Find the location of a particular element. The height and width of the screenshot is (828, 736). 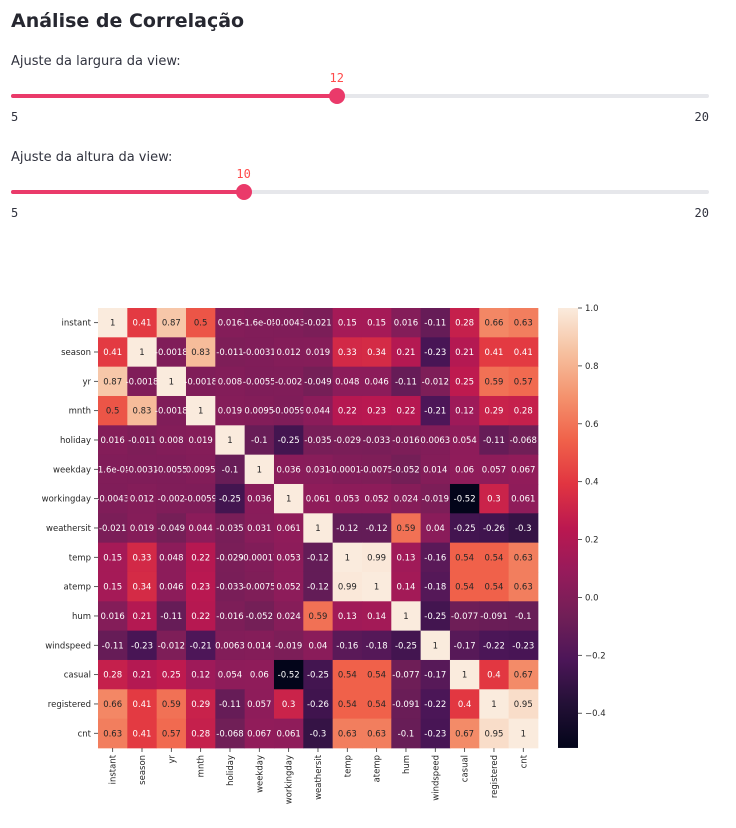

width-slider-max: 20 is located at coordinates (701, 117).